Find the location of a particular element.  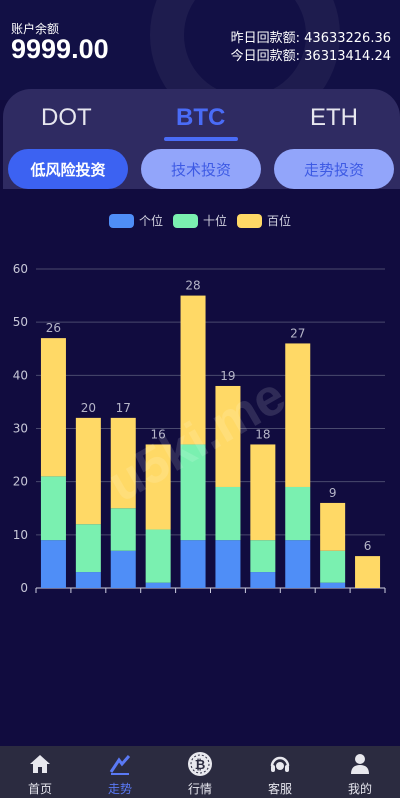

balance-value: 9999.00 is located at coordinates (60, 49).